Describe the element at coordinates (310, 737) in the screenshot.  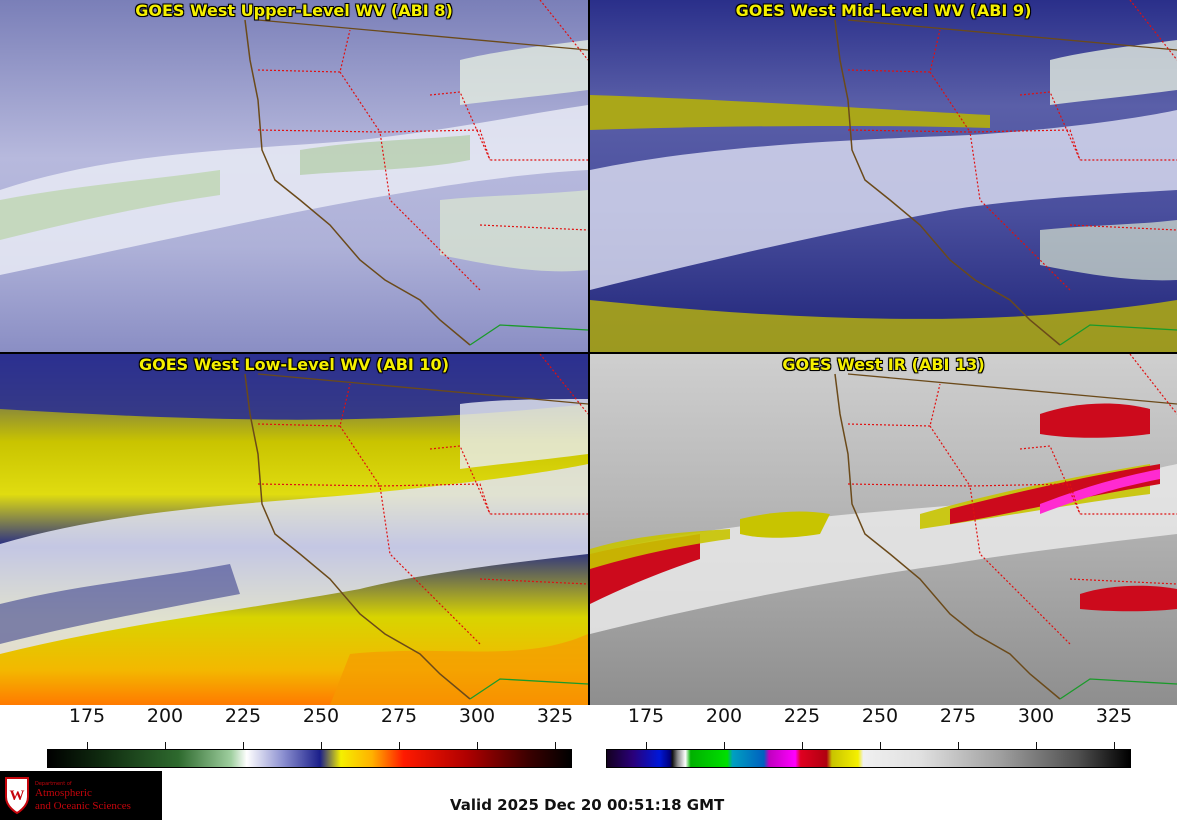
I see `wv-colorbar: 175 200 225 250 275 300 325` at that location.